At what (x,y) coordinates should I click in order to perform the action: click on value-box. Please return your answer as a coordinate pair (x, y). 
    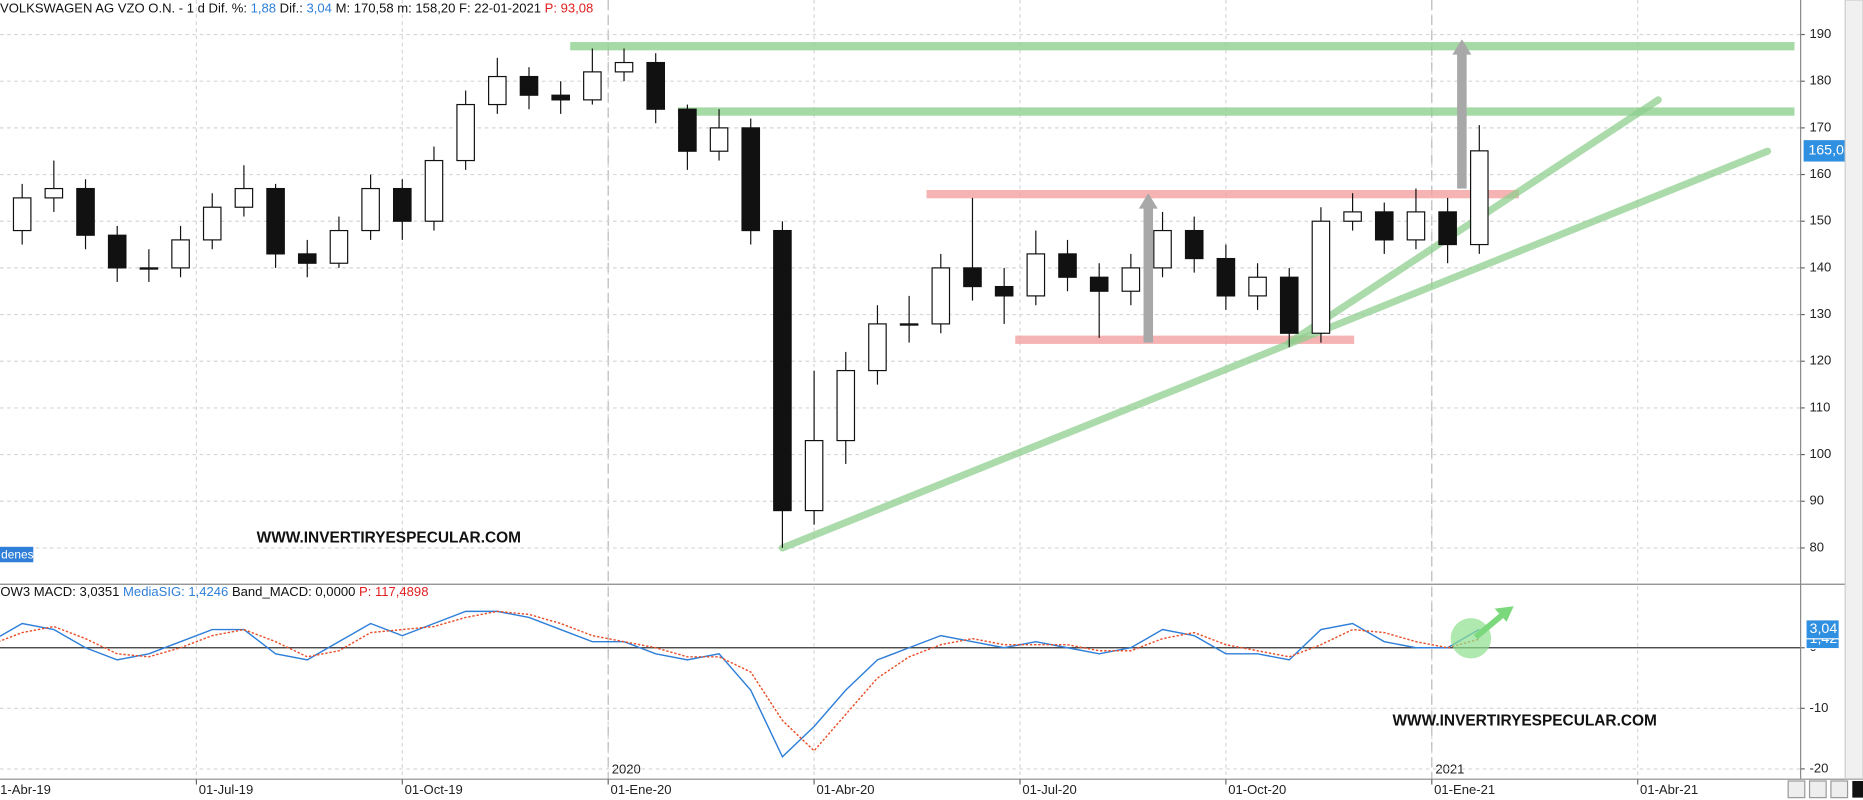
    Looking at the image, I should click on (1822, 629).